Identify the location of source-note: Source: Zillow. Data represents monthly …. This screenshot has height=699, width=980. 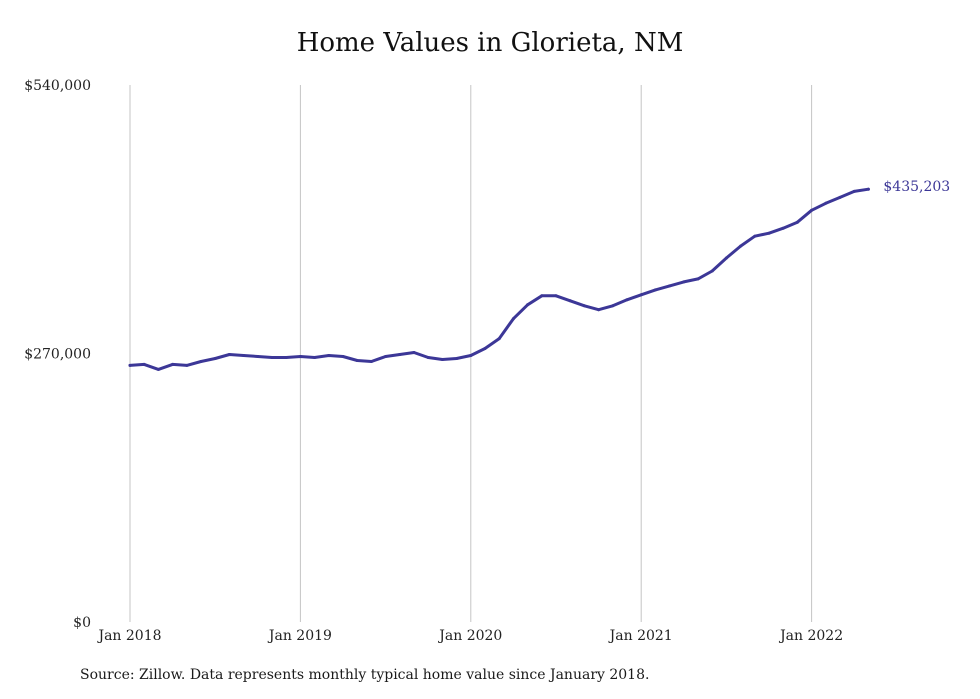
(365, 675).